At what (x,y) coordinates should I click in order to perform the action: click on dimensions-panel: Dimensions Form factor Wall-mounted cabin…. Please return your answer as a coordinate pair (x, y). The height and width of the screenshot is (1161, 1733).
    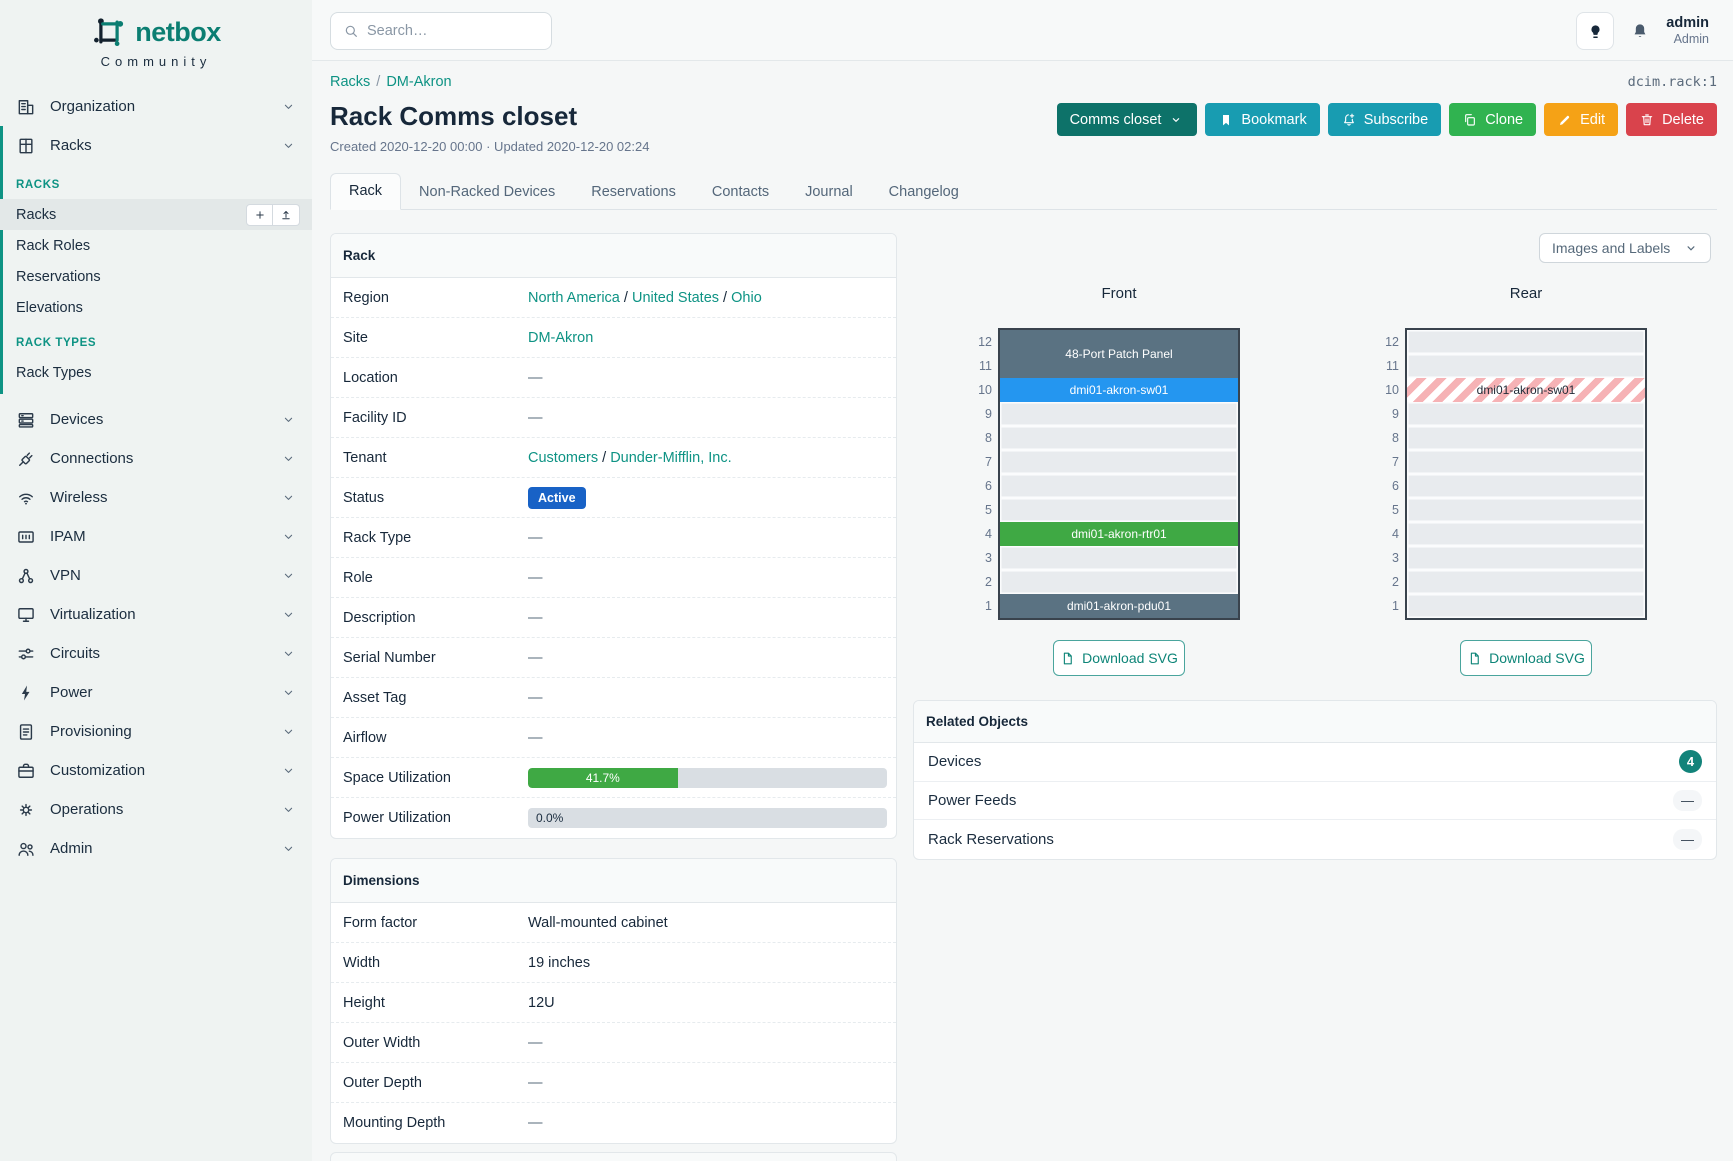
    Looking at the image, I should click on (613, 1001).